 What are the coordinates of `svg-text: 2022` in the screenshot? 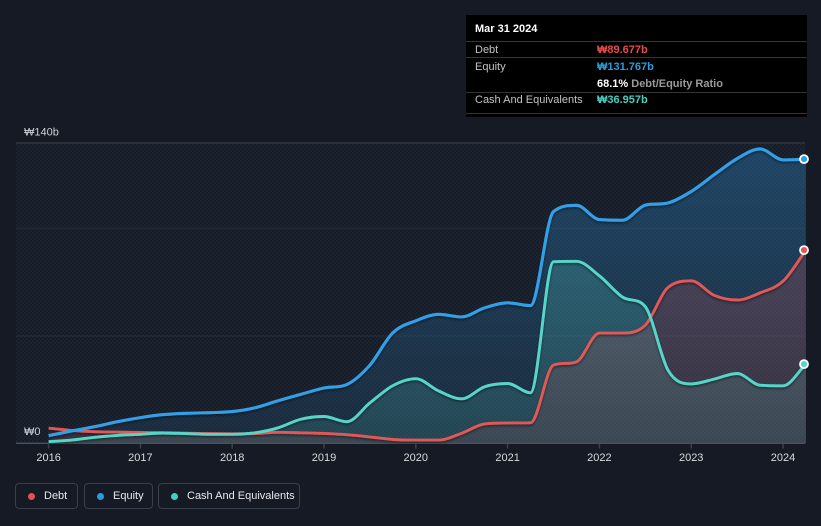 It's located at (599, 458).